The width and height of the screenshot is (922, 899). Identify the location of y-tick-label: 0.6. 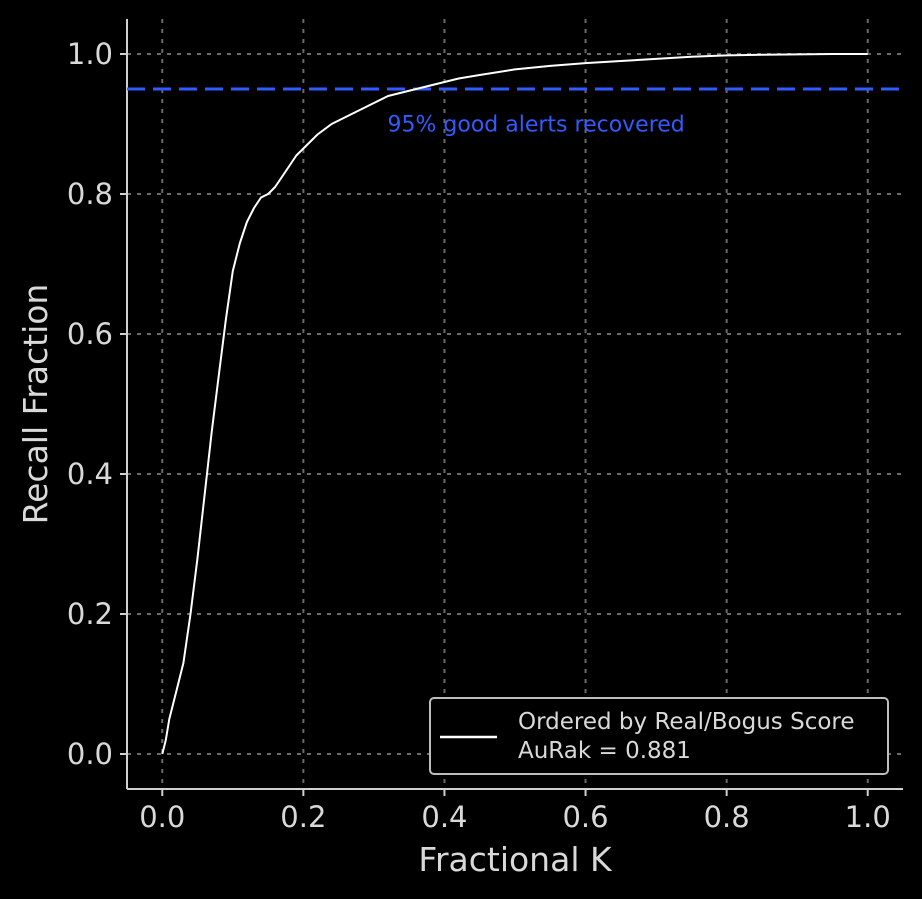
(90, 334).